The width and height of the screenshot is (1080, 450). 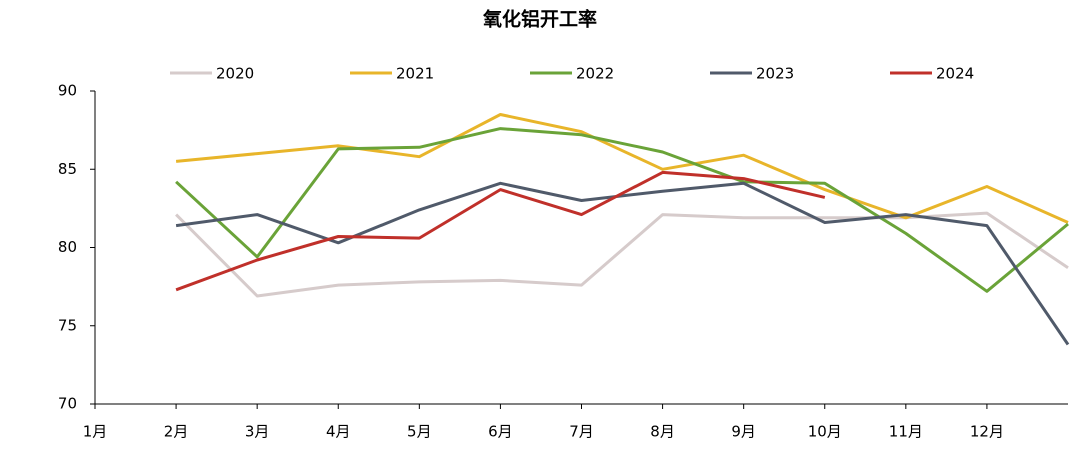 What do you see at coordinates (775, 74) in the screenshot?
I see `legend-label: 2023` at bounding box center [775, 74].